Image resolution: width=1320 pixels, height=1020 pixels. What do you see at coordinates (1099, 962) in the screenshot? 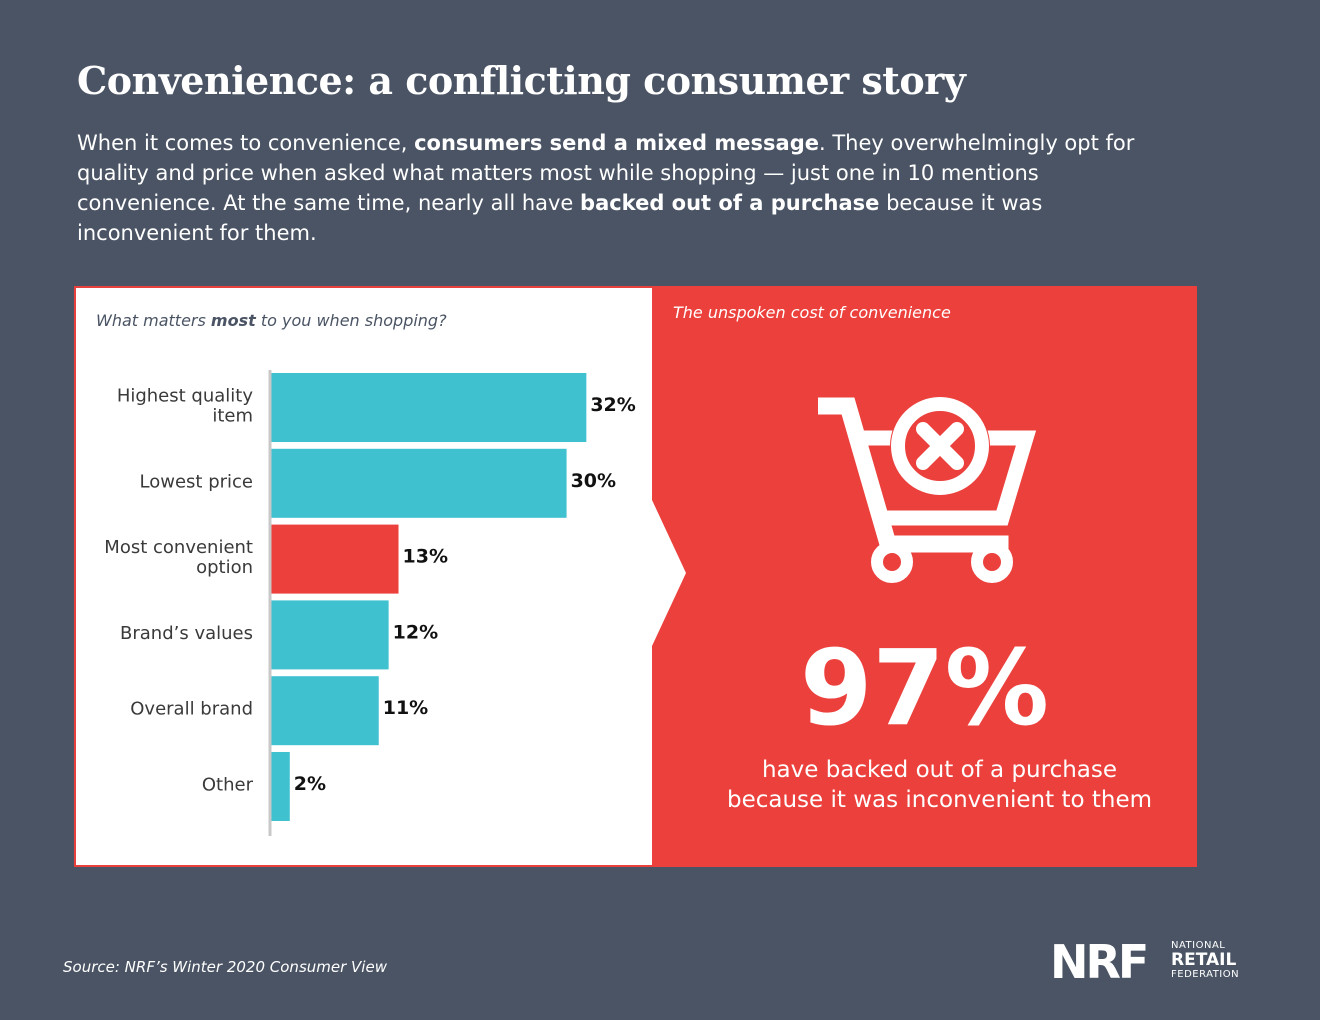
I see `logo-mark: NRF` at bounding box center [1099, 962].